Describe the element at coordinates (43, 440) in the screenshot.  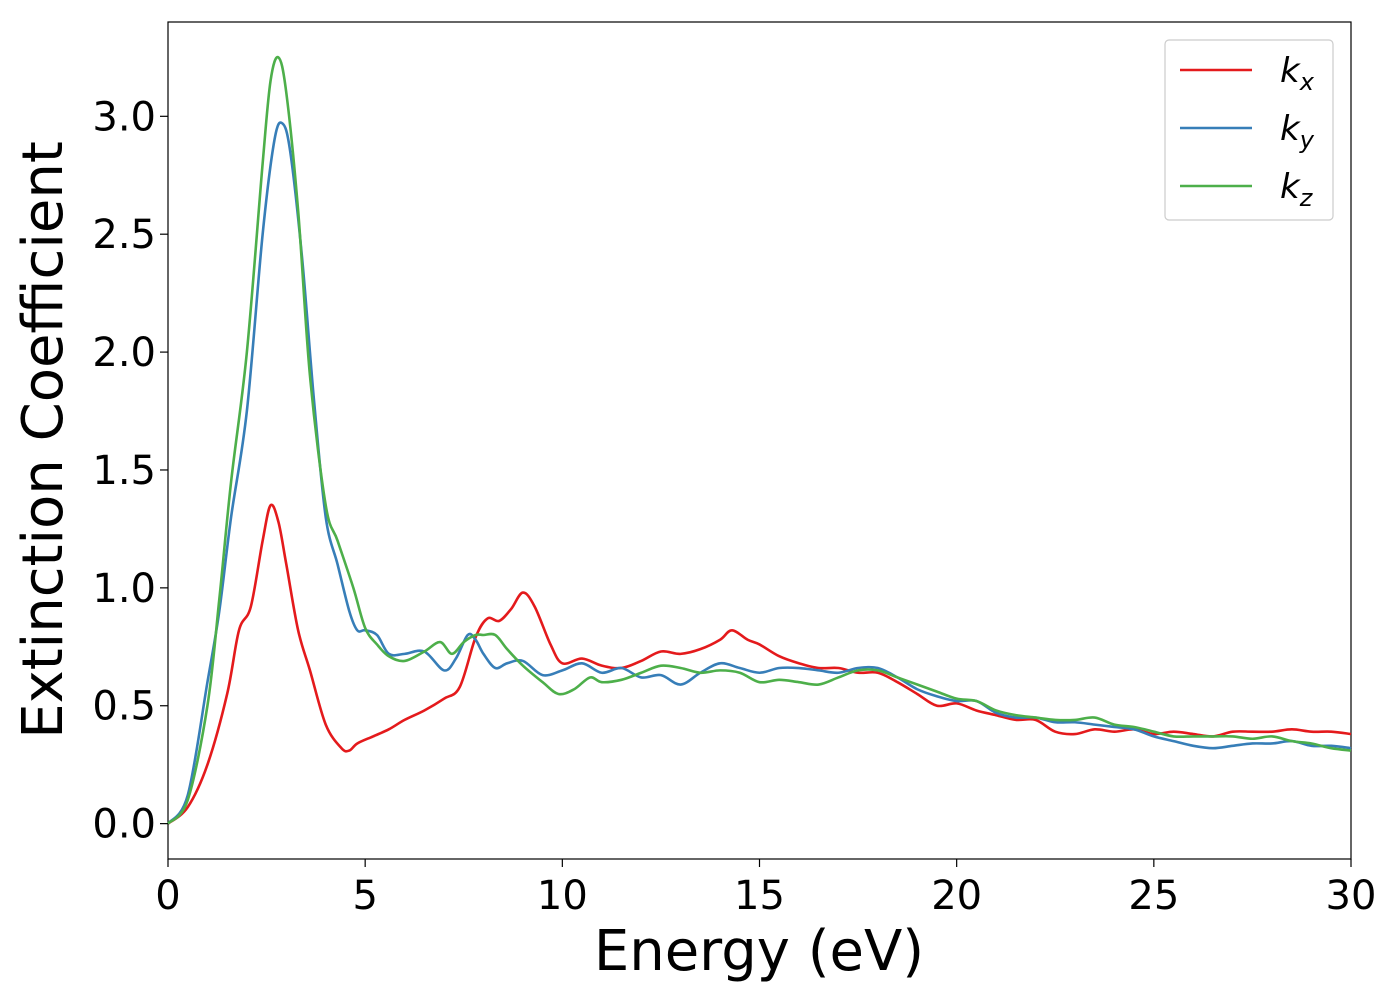
I see `y-axis-label: Extinction Coefficient` at that location.